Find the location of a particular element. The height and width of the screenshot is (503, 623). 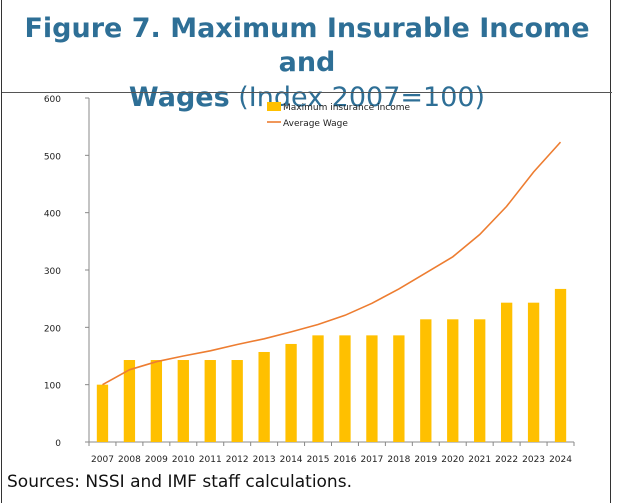

x-tick-label: 2012 is located at coordinates (237, 460).